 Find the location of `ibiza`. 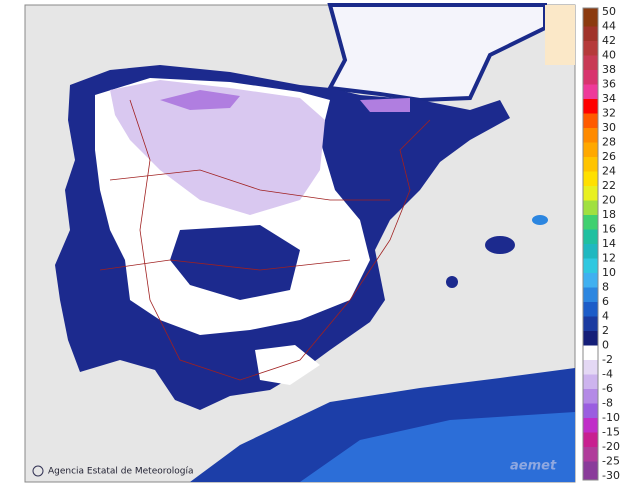

ibiza is located at coordinates (452, 282).